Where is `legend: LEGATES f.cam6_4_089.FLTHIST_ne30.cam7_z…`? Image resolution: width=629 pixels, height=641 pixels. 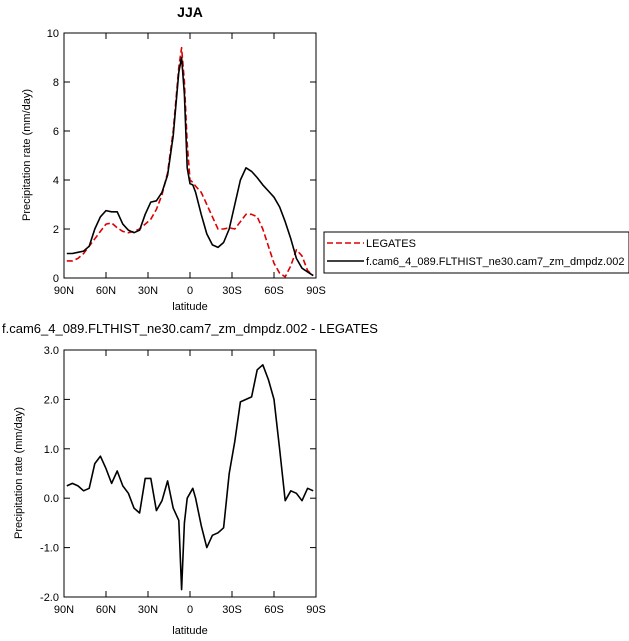
legend: LEGATES f.cam6_4_089.FLTHIST_ne30.cam7_z… is located at coordinates (476, 252).